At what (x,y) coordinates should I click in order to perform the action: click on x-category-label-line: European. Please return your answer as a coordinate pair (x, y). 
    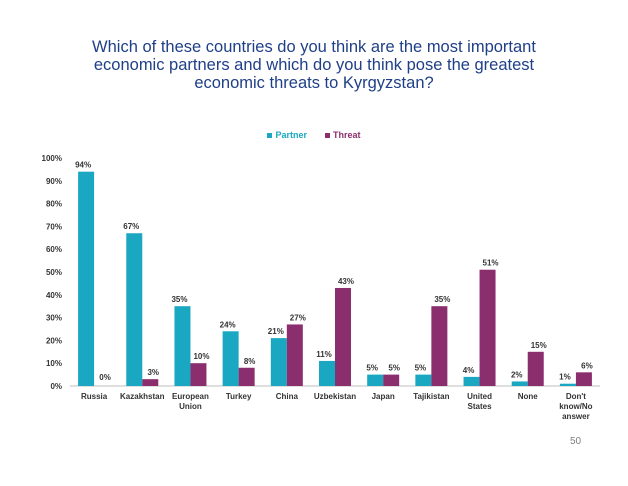
    Looking at the image, I should click on (190, 396).